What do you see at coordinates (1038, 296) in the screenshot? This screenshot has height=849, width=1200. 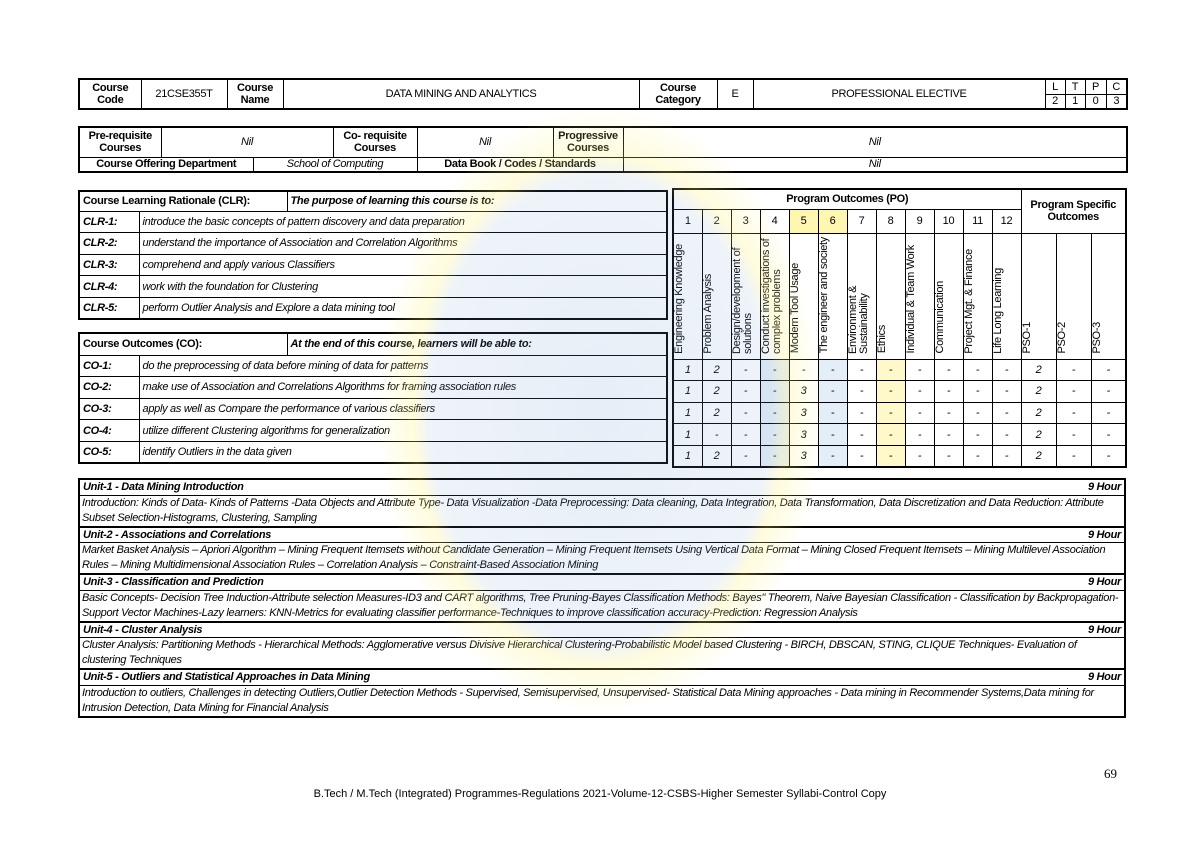 I see `po-label: PSO-1` at bounding box center [1038, 296].